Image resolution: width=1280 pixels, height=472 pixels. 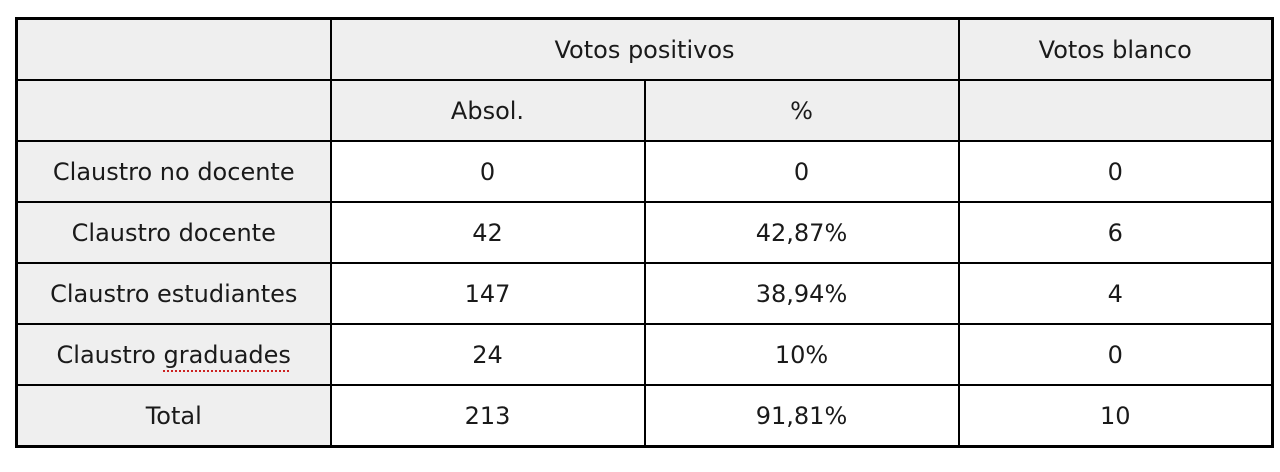 What do you see at coordinates (801, 110) in the screenshot?
I see `percent-column-header: %` at bounding box center [801, 110].